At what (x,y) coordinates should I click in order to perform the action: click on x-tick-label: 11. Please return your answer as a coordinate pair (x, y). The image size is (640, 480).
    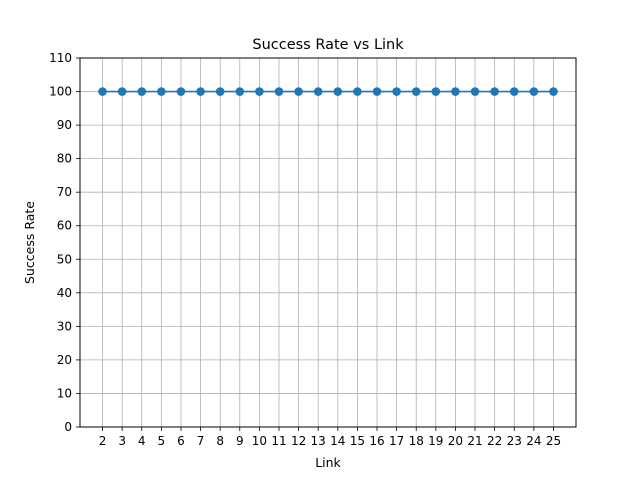
    Looking at the image, I should click on (278, 441).